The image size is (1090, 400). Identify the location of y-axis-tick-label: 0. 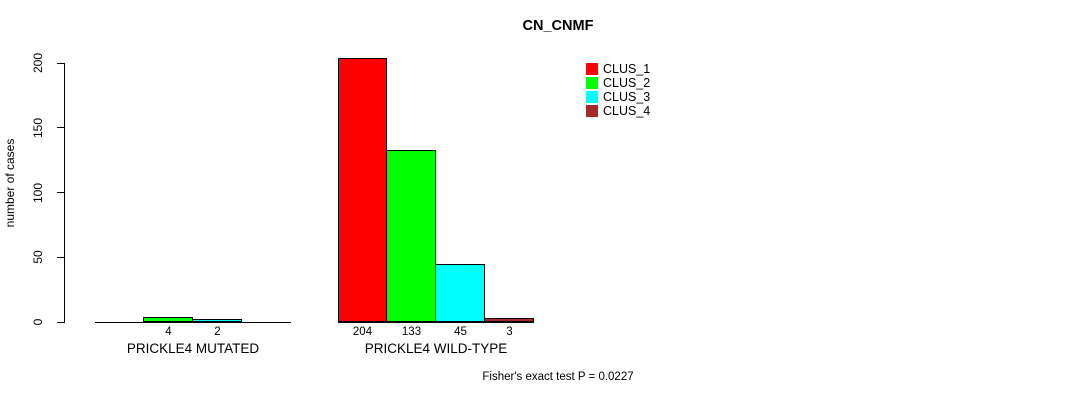
(38, 322).